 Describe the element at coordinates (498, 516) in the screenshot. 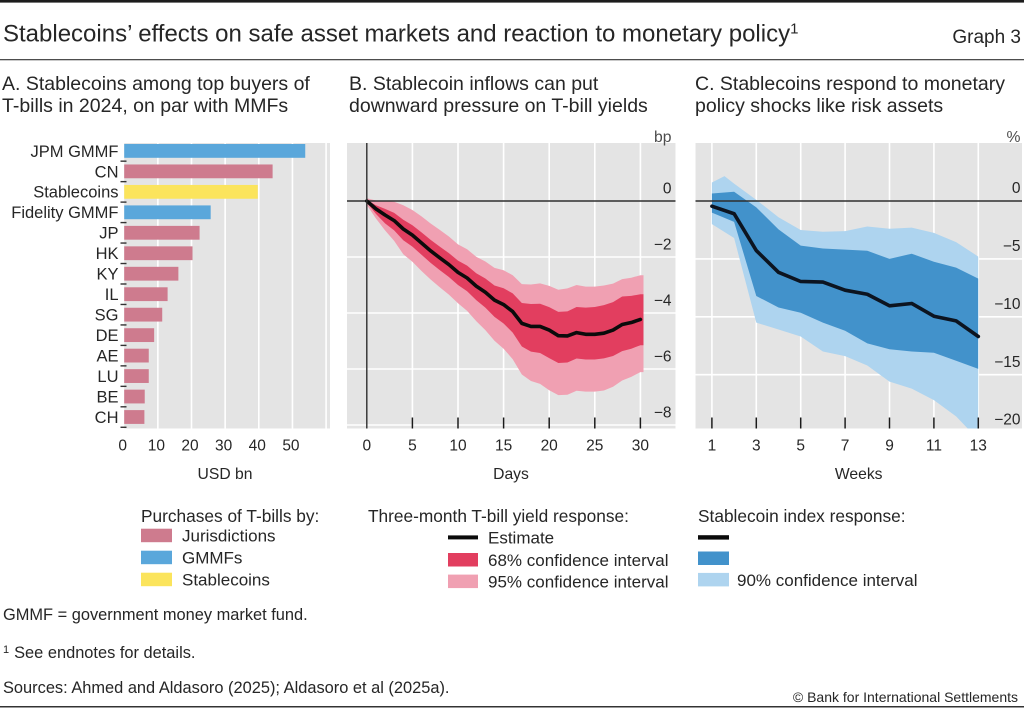

I see `svg-text:Three-month T-bill yield respo: Three-month T-bill yield response:` at that location.